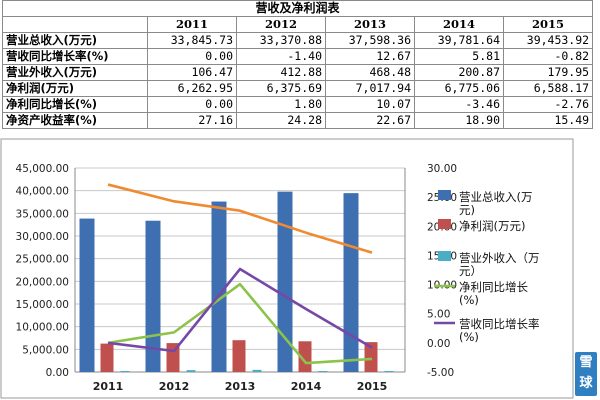 The image size is (600, 400). I want to click on left-axis-tick-label: 45,000.00, so click(42, 169).